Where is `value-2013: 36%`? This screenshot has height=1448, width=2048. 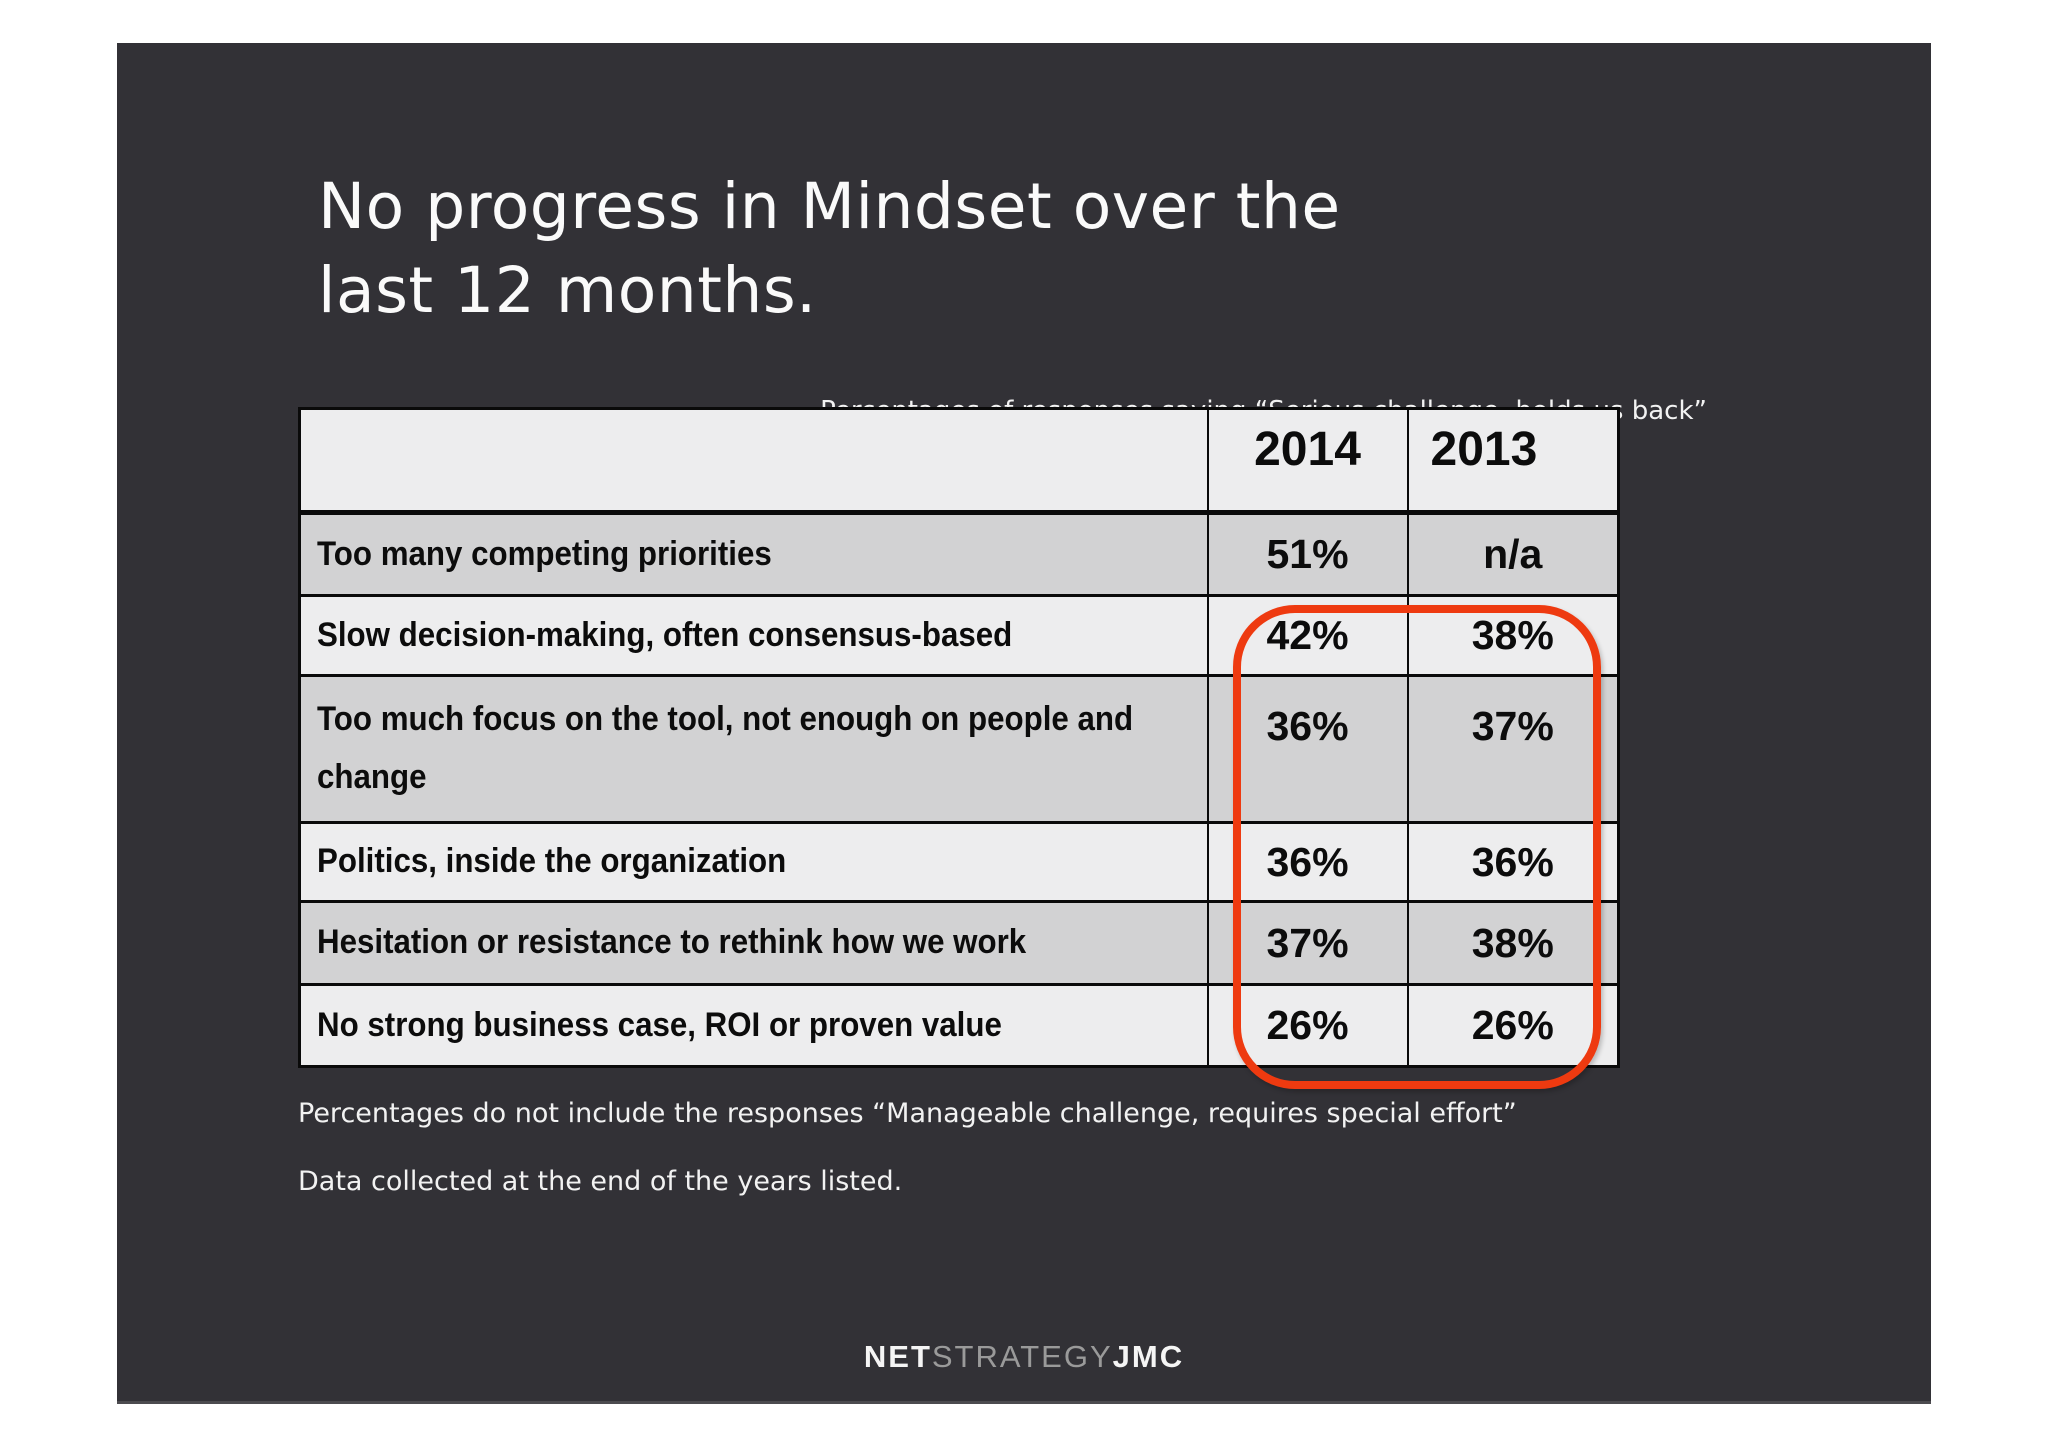
value-2013: 36% is located at coordinates (1513, 862).